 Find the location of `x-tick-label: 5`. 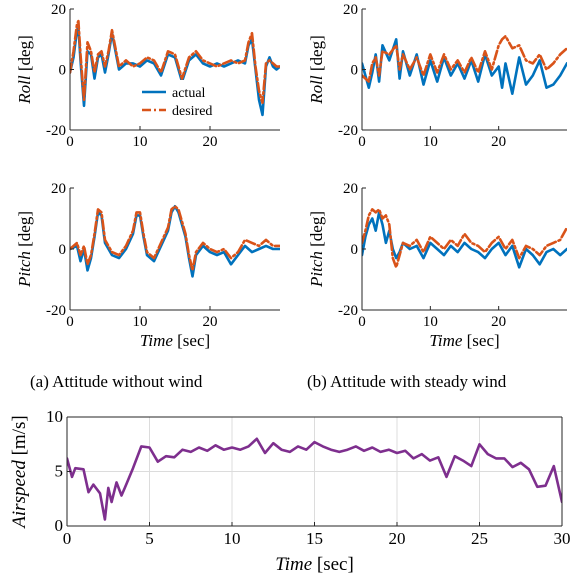

x-tick-label: 5 is located at coordinates (149, 538).